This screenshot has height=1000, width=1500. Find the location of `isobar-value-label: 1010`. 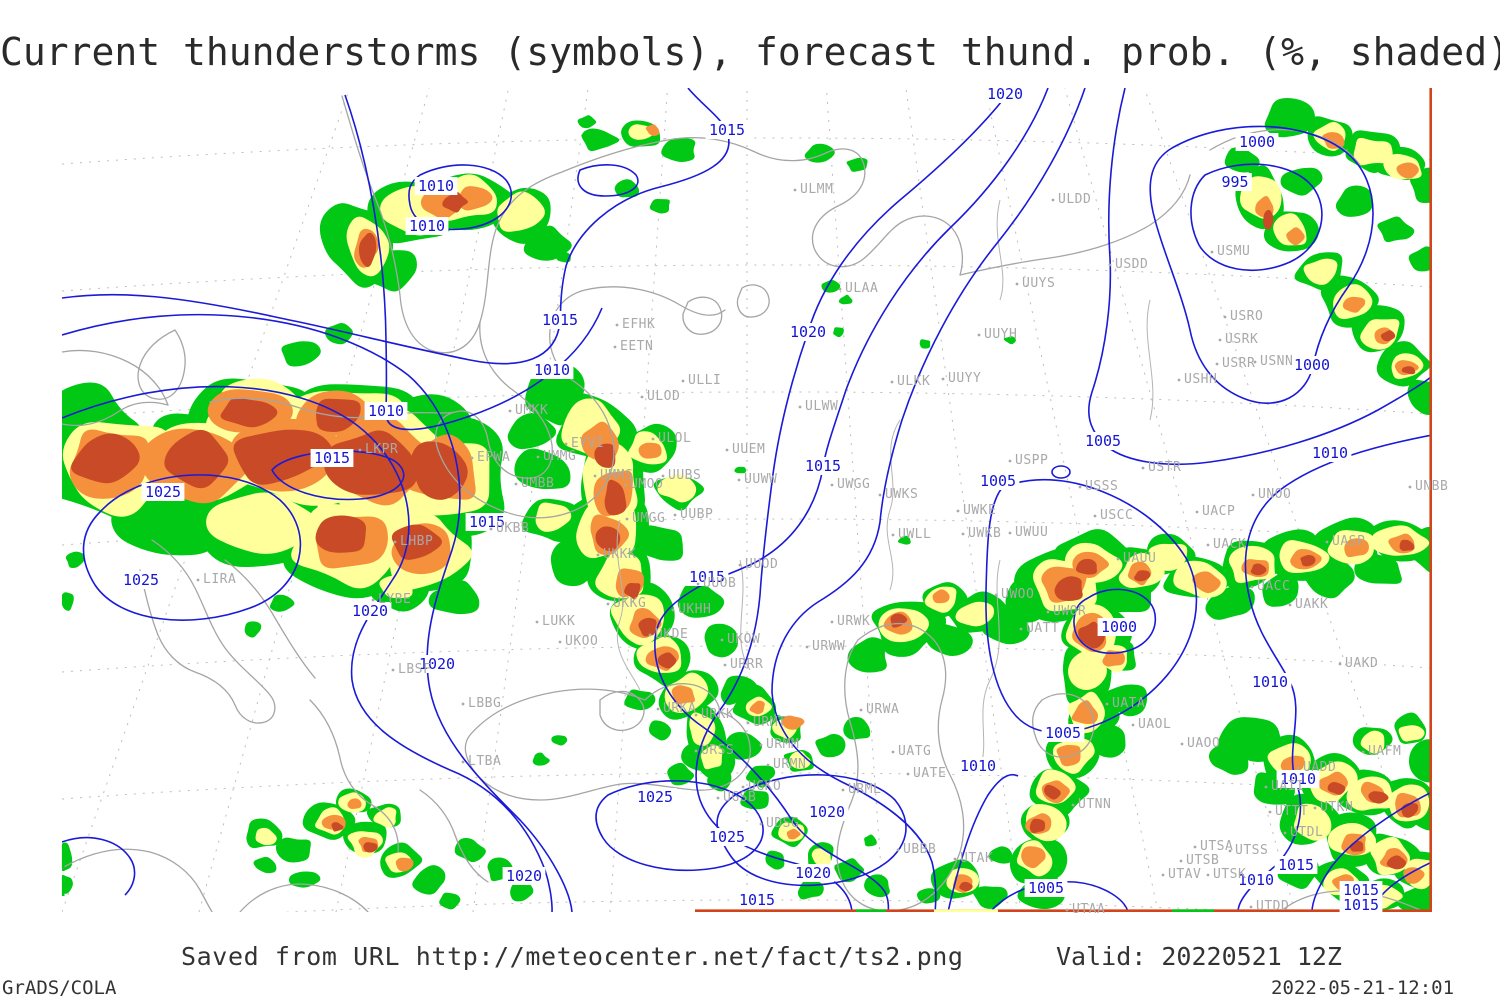

isobar-value-label: 1010 is located at coordinates (1330, 453).